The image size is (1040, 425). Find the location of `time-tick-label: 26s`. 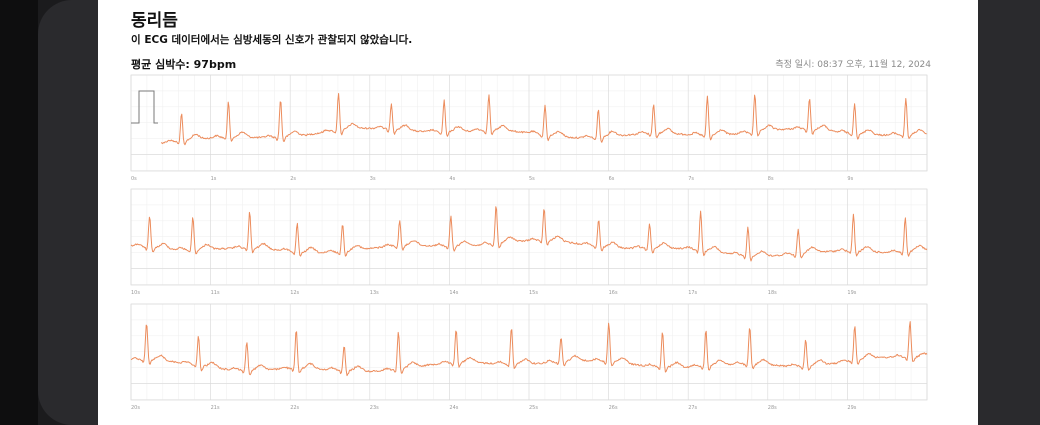

time-tick-label: 26s is located at coordinates (613, 408).